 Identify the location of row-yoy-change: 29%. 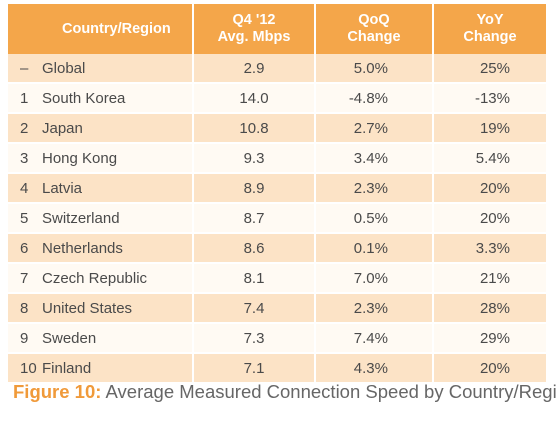
(490, 339).